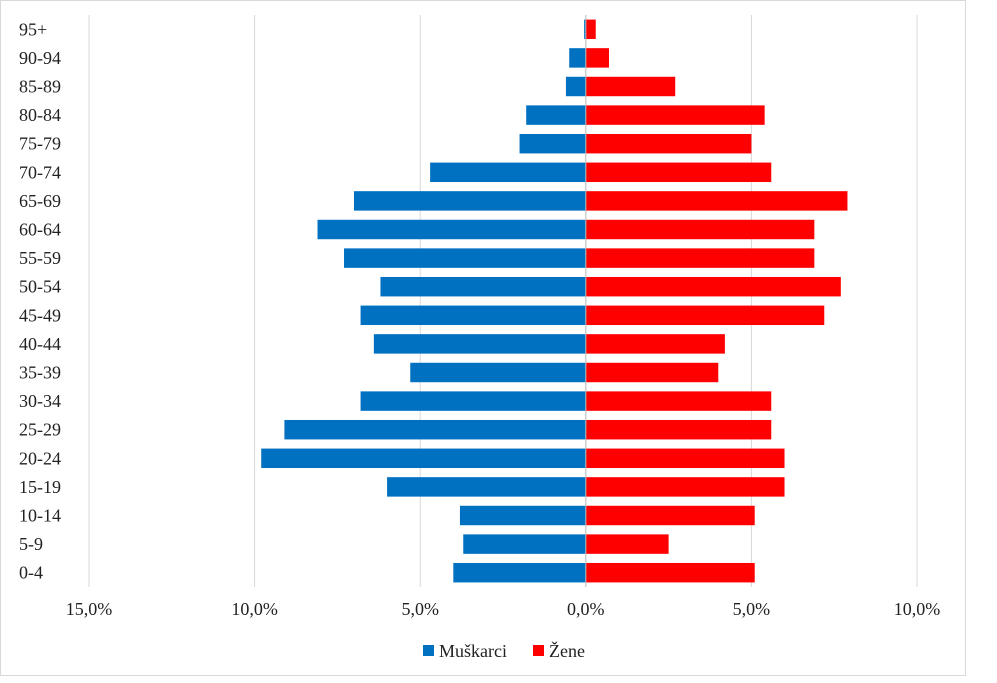 This screenshot has width=997, height=683. I want to click on category-label: 45-49, so click(40, 315).